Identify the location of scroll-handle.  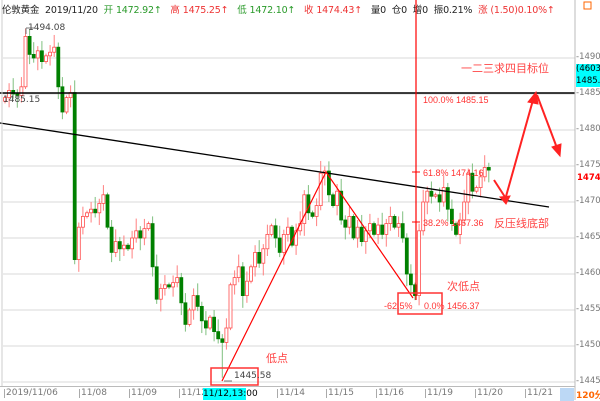
(567, 394).